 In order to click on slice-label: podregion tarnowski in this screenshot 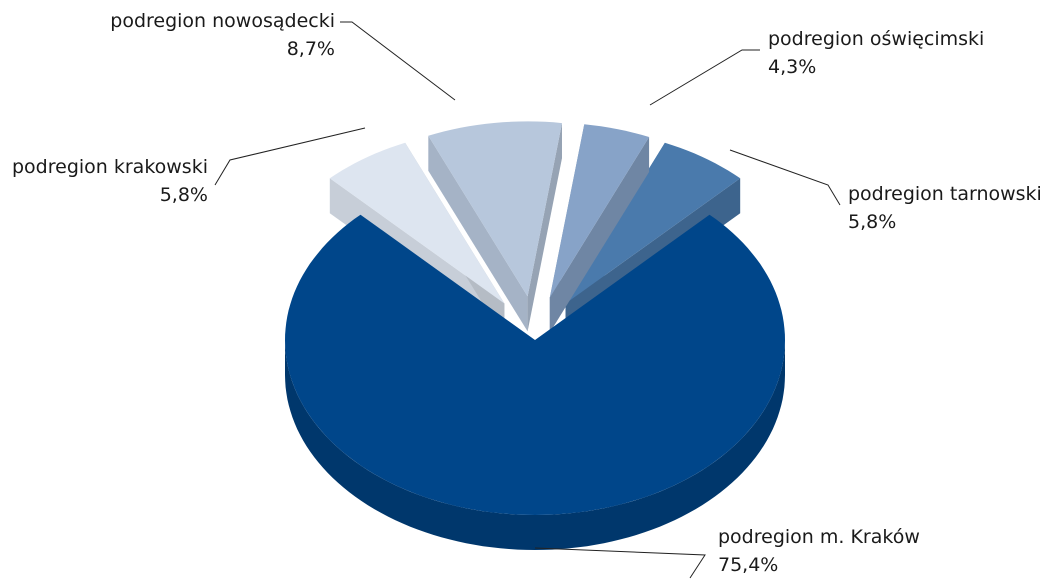, I will do `click(945, 194)`.